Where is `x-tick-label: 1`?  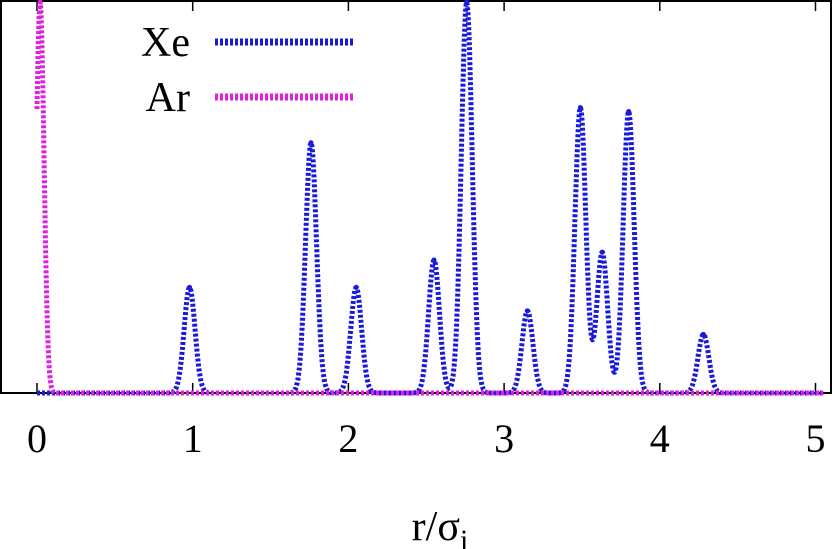 x-tick-label: 1 is located at coordinates (193, 438).